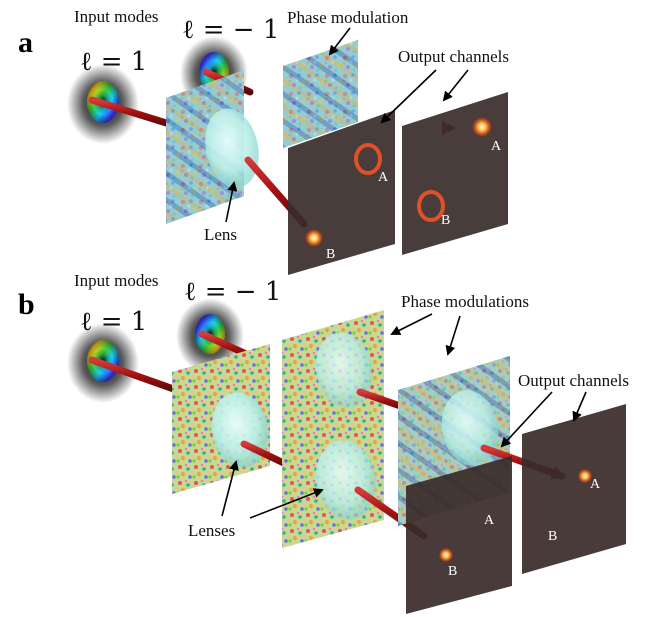 This screenshot has width=667, height=617. What do you see at coordinates (482, 127) in the screenshot?
I see `spot-a-a2` at bounding box center [482, 127].